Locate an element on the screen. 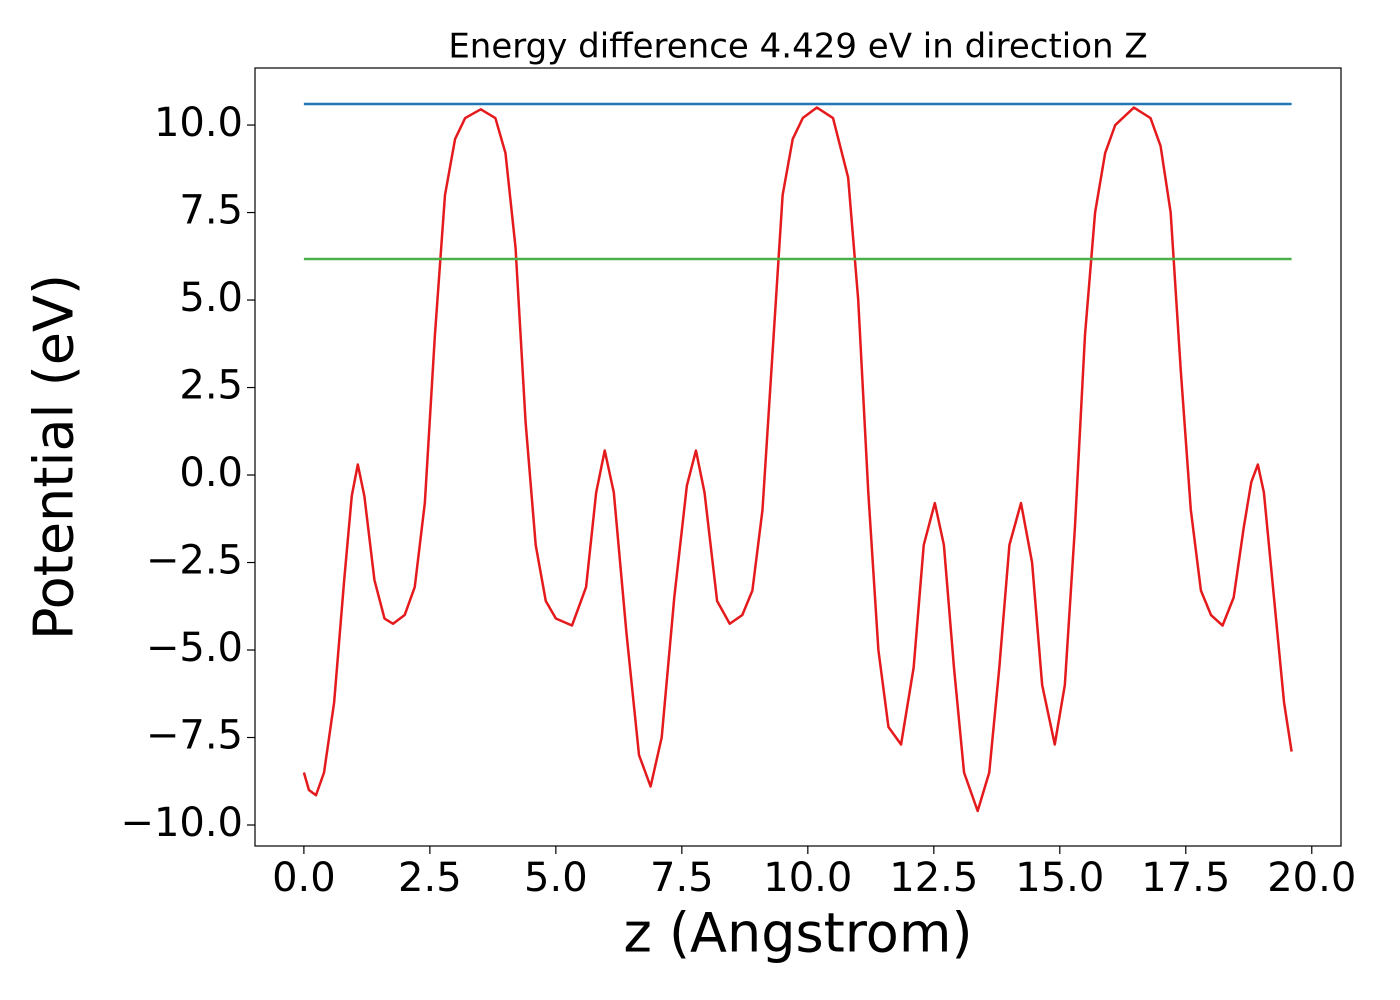 This screenshot has width=1400, height=1000. y-axis-label: Potential (eV) is located at coordinates (54, 457).